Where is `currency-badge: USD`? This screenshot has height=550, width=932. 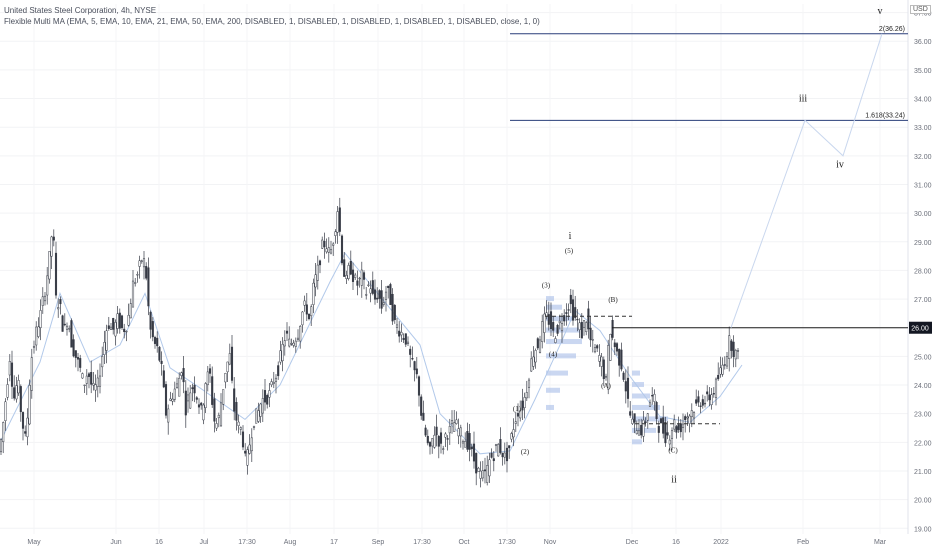 currency-badge: USD is located at coordinates (920, 9).